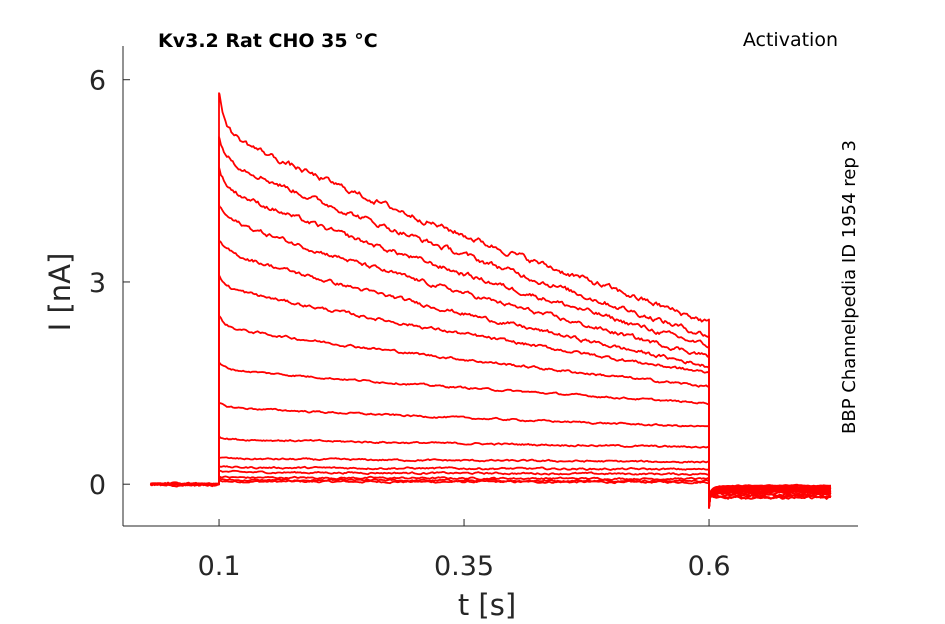 This screenshot has width=945, height=624. What do you see at coordinates (464, 566) in the screenshot?
I see `x-tick-label: 0.35` at bounding box center [464, 566].